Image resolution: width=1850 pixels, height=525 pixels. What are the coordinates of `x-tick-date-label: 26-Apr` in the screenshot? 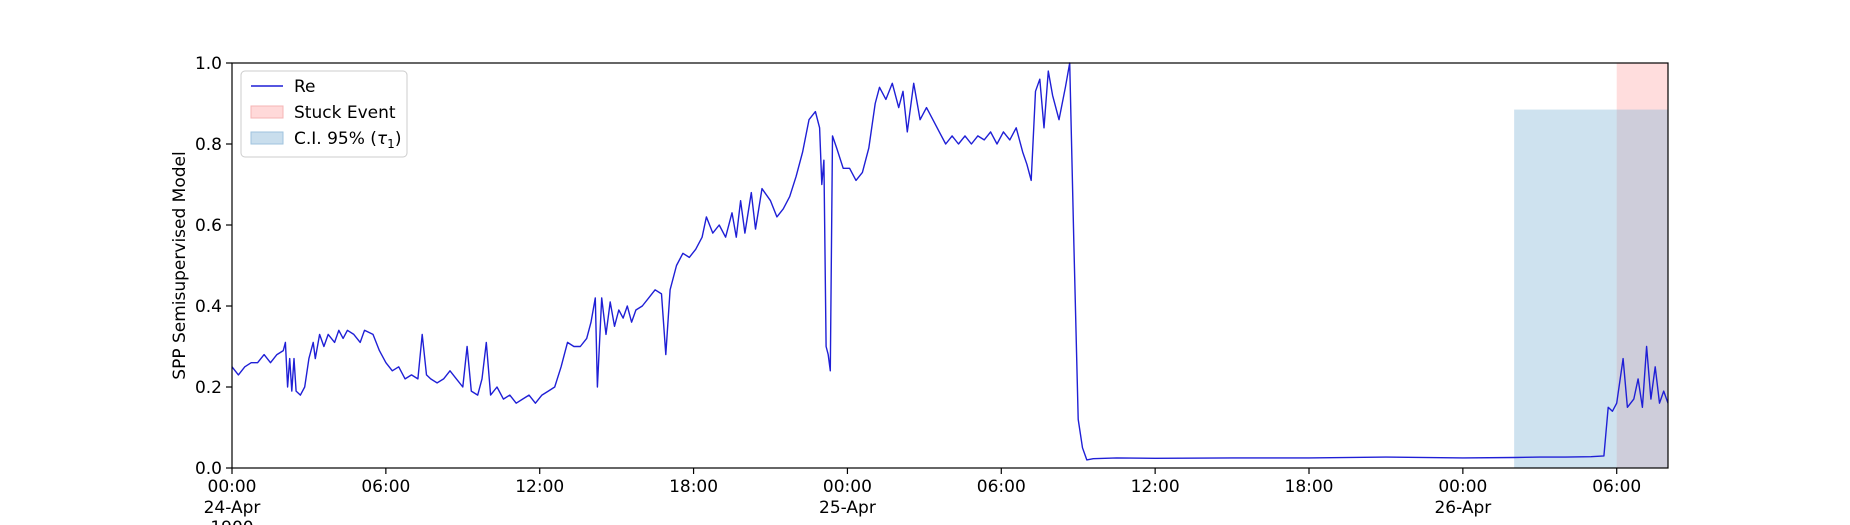 It's located at (1462, 508).